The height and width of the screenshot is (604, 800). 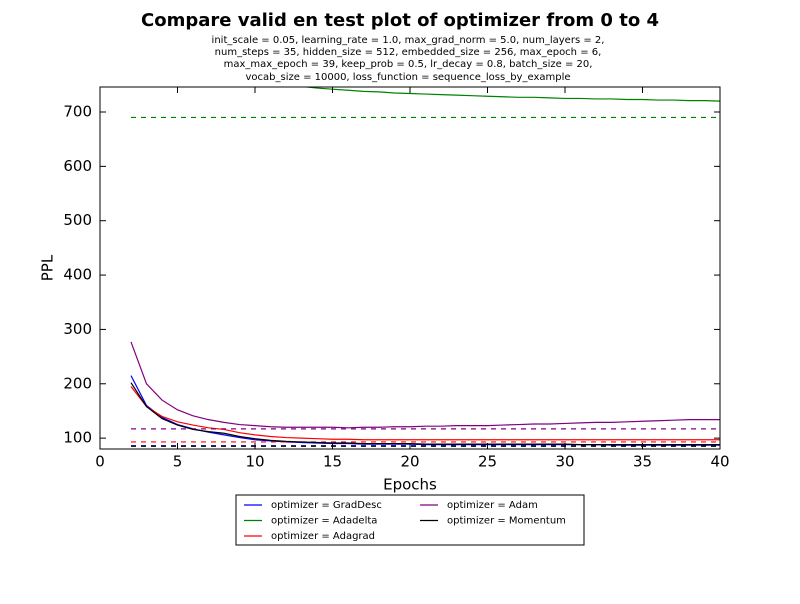 What do you see at coordinates (326, 505) in the screenshot?
I see `legend-label: optimizer = GradDesc` at bounding box center [326, 505].